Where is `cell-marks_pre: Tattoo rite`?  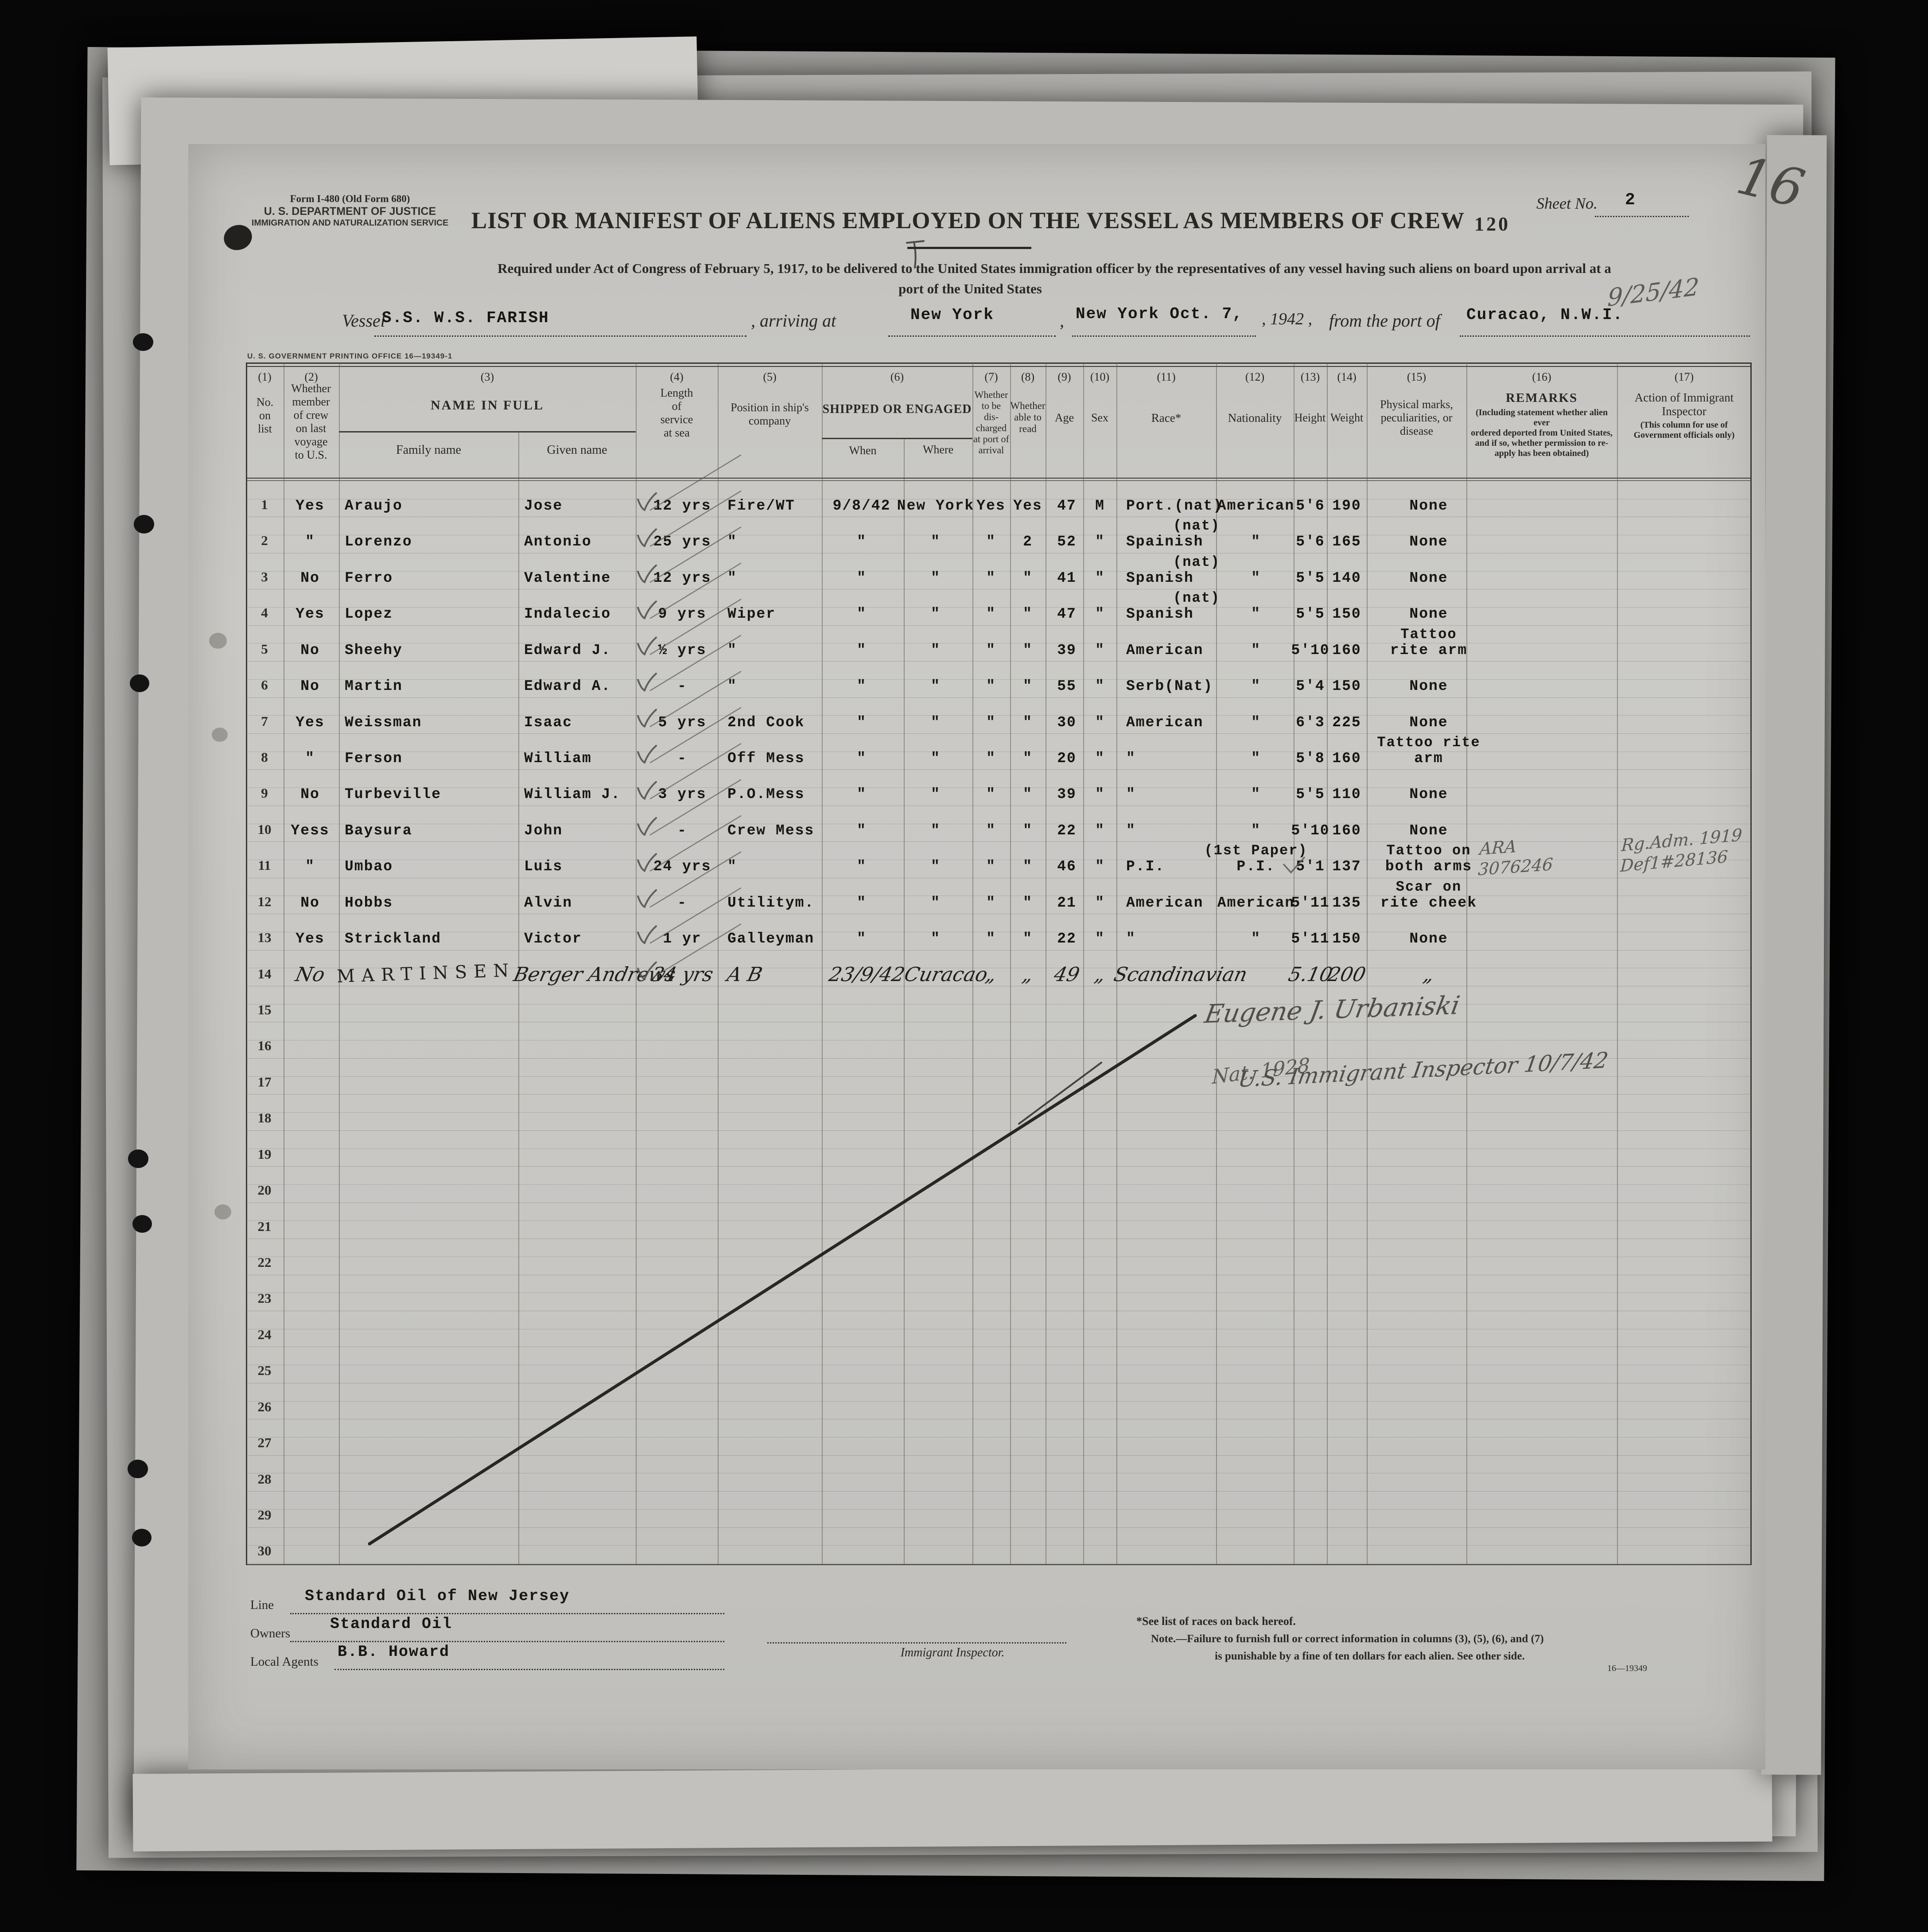
cell-marks_pre: Tattoo rite is located at coordinates (1429, 743).